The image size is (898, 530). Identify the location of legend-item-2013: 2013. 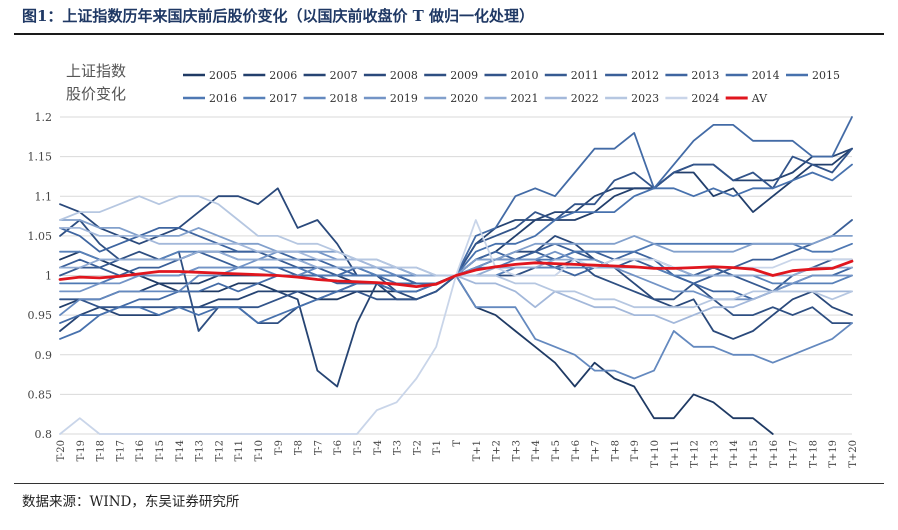
(692, 75).